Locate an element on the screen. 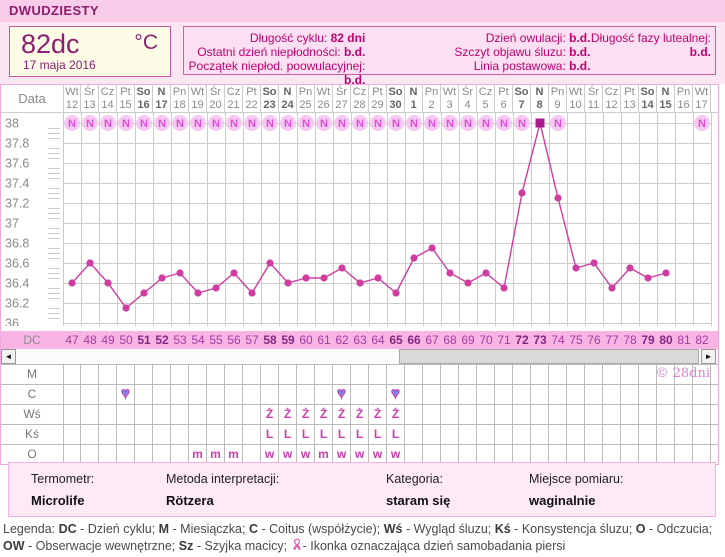 Image resolution: width=725 pixels, height=557 pixels. legend-text: - Coitus (współżycie); is located at coordinates (320, 529).